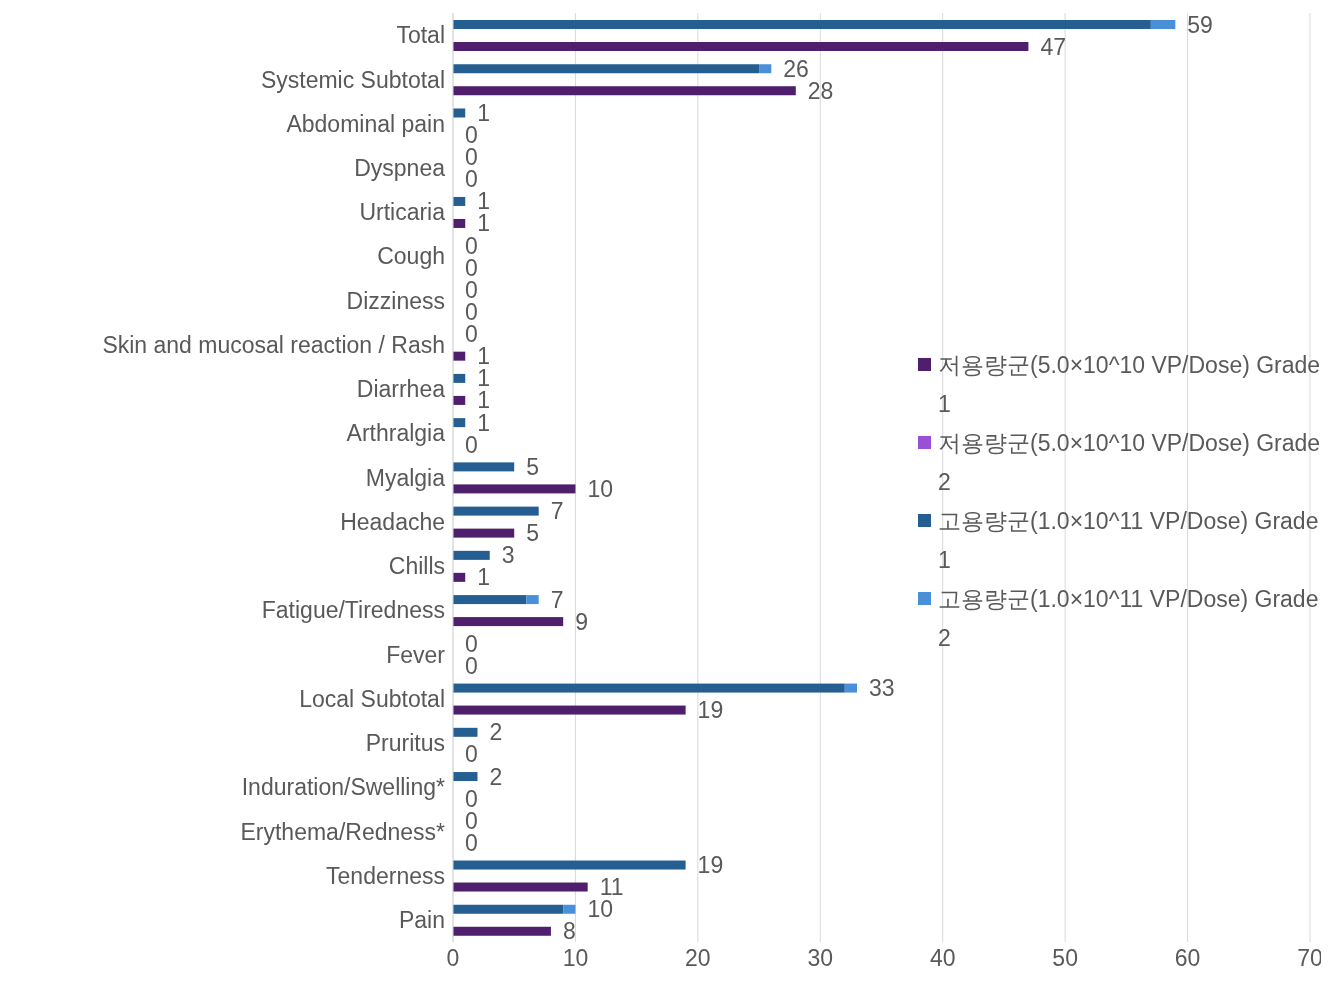 The width and height of the screenshot is (1329, 992). I want to click on legend-label: 고용량군(1.0×10^11 VP/Dose) Grade 1, so click(1129, 541).